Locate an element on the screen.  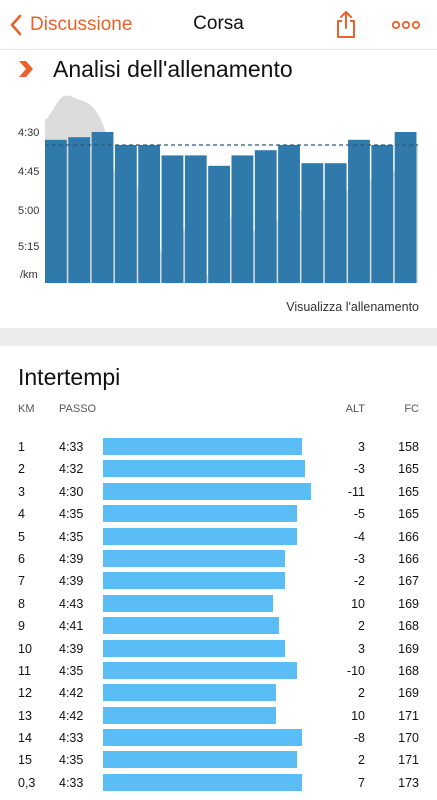
split-km: 5 is located at coordinates (21, 536).